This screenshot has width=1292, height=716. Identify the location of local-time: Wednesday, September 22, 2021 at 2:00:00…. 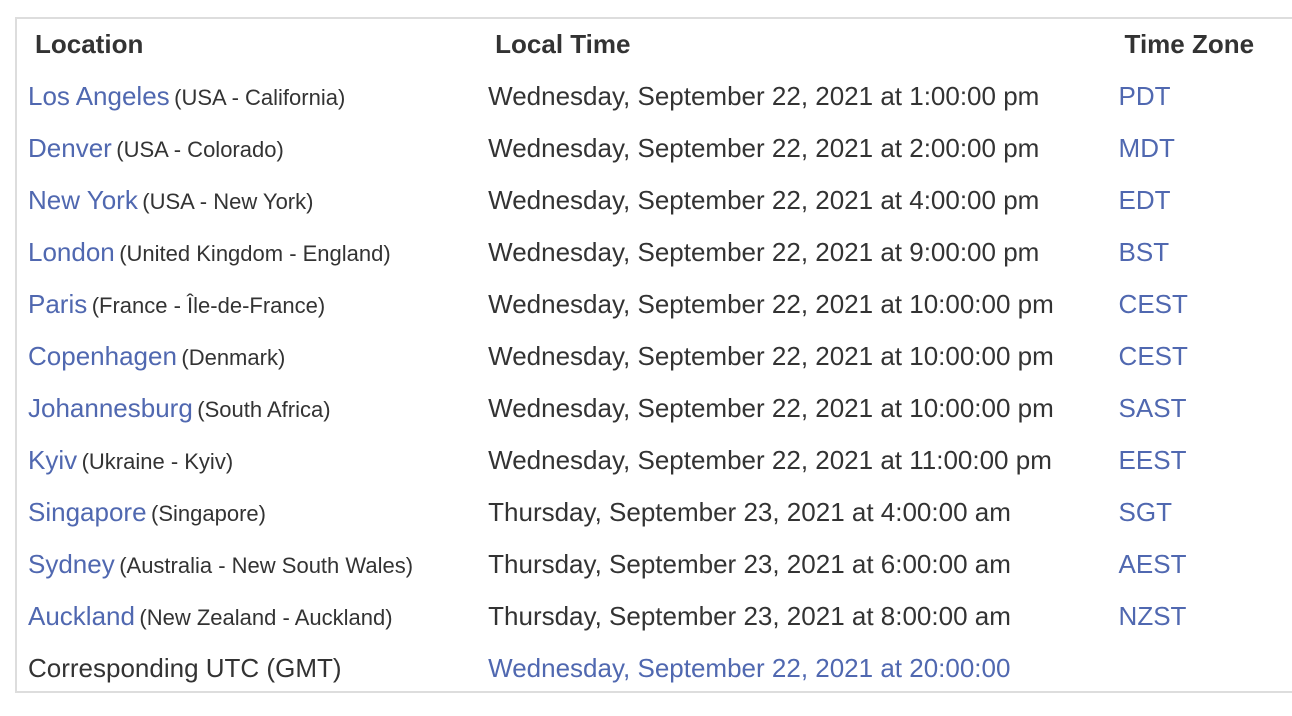
(764, 147).